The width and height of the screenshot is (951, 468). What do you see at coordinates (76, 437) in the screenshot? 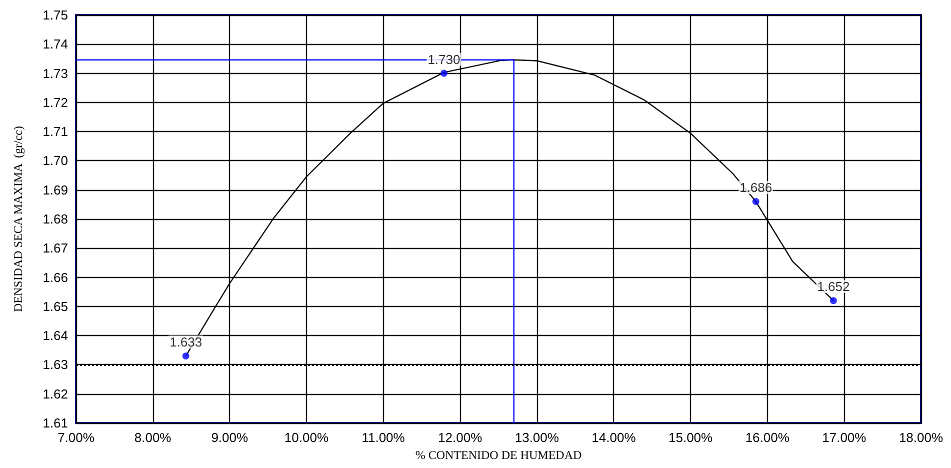
I see `x-tick-label: 7.00%` at bounding box center [76, 437].